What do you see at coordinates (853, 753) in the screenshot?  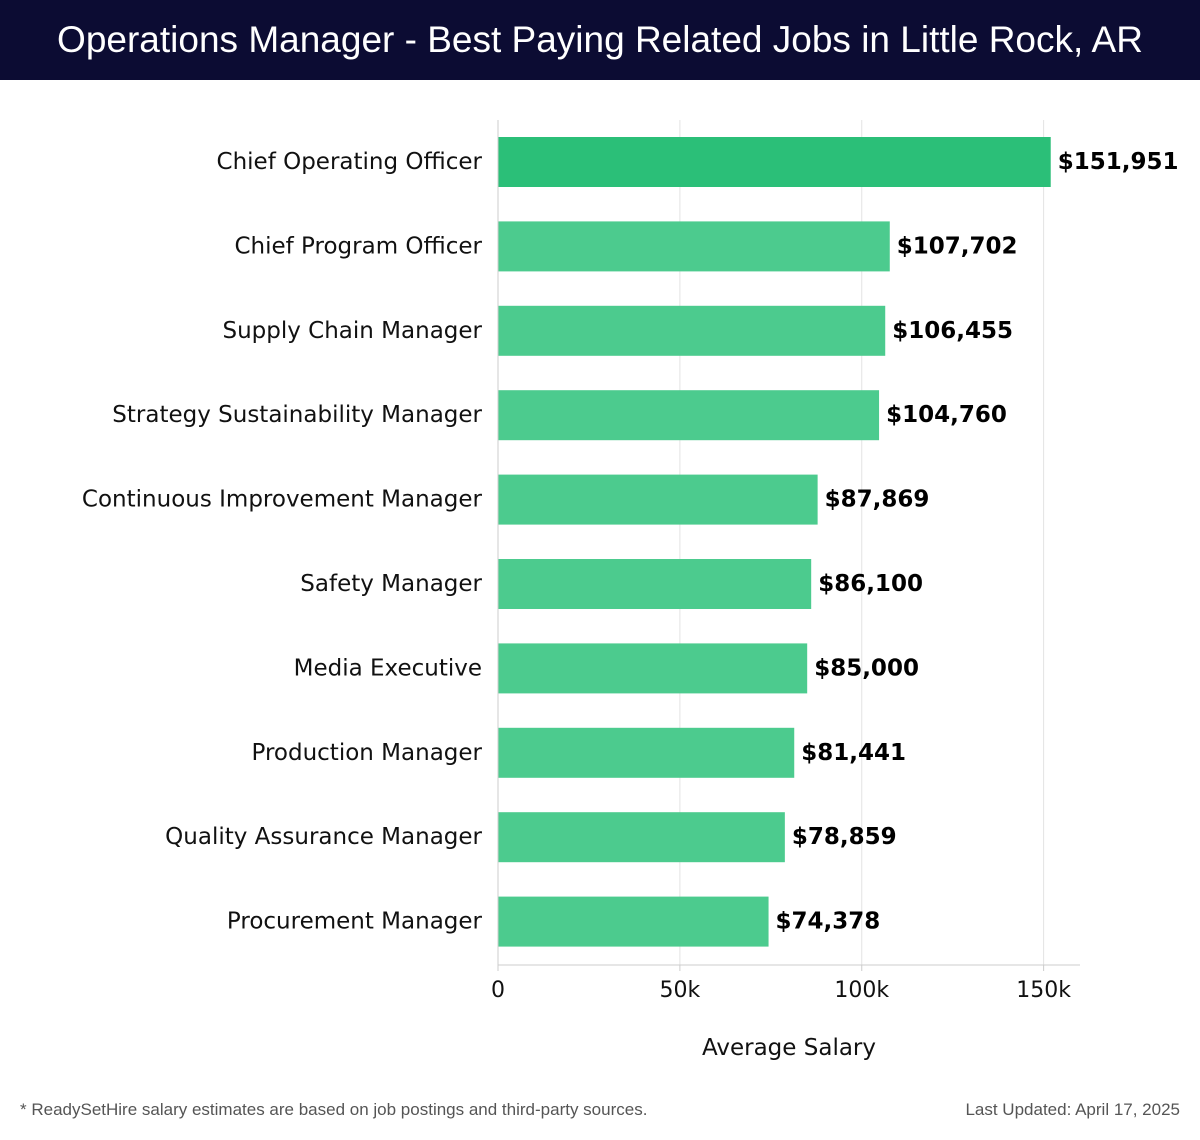 I see `value-label: $81,441` at bounding box center [853, 753].